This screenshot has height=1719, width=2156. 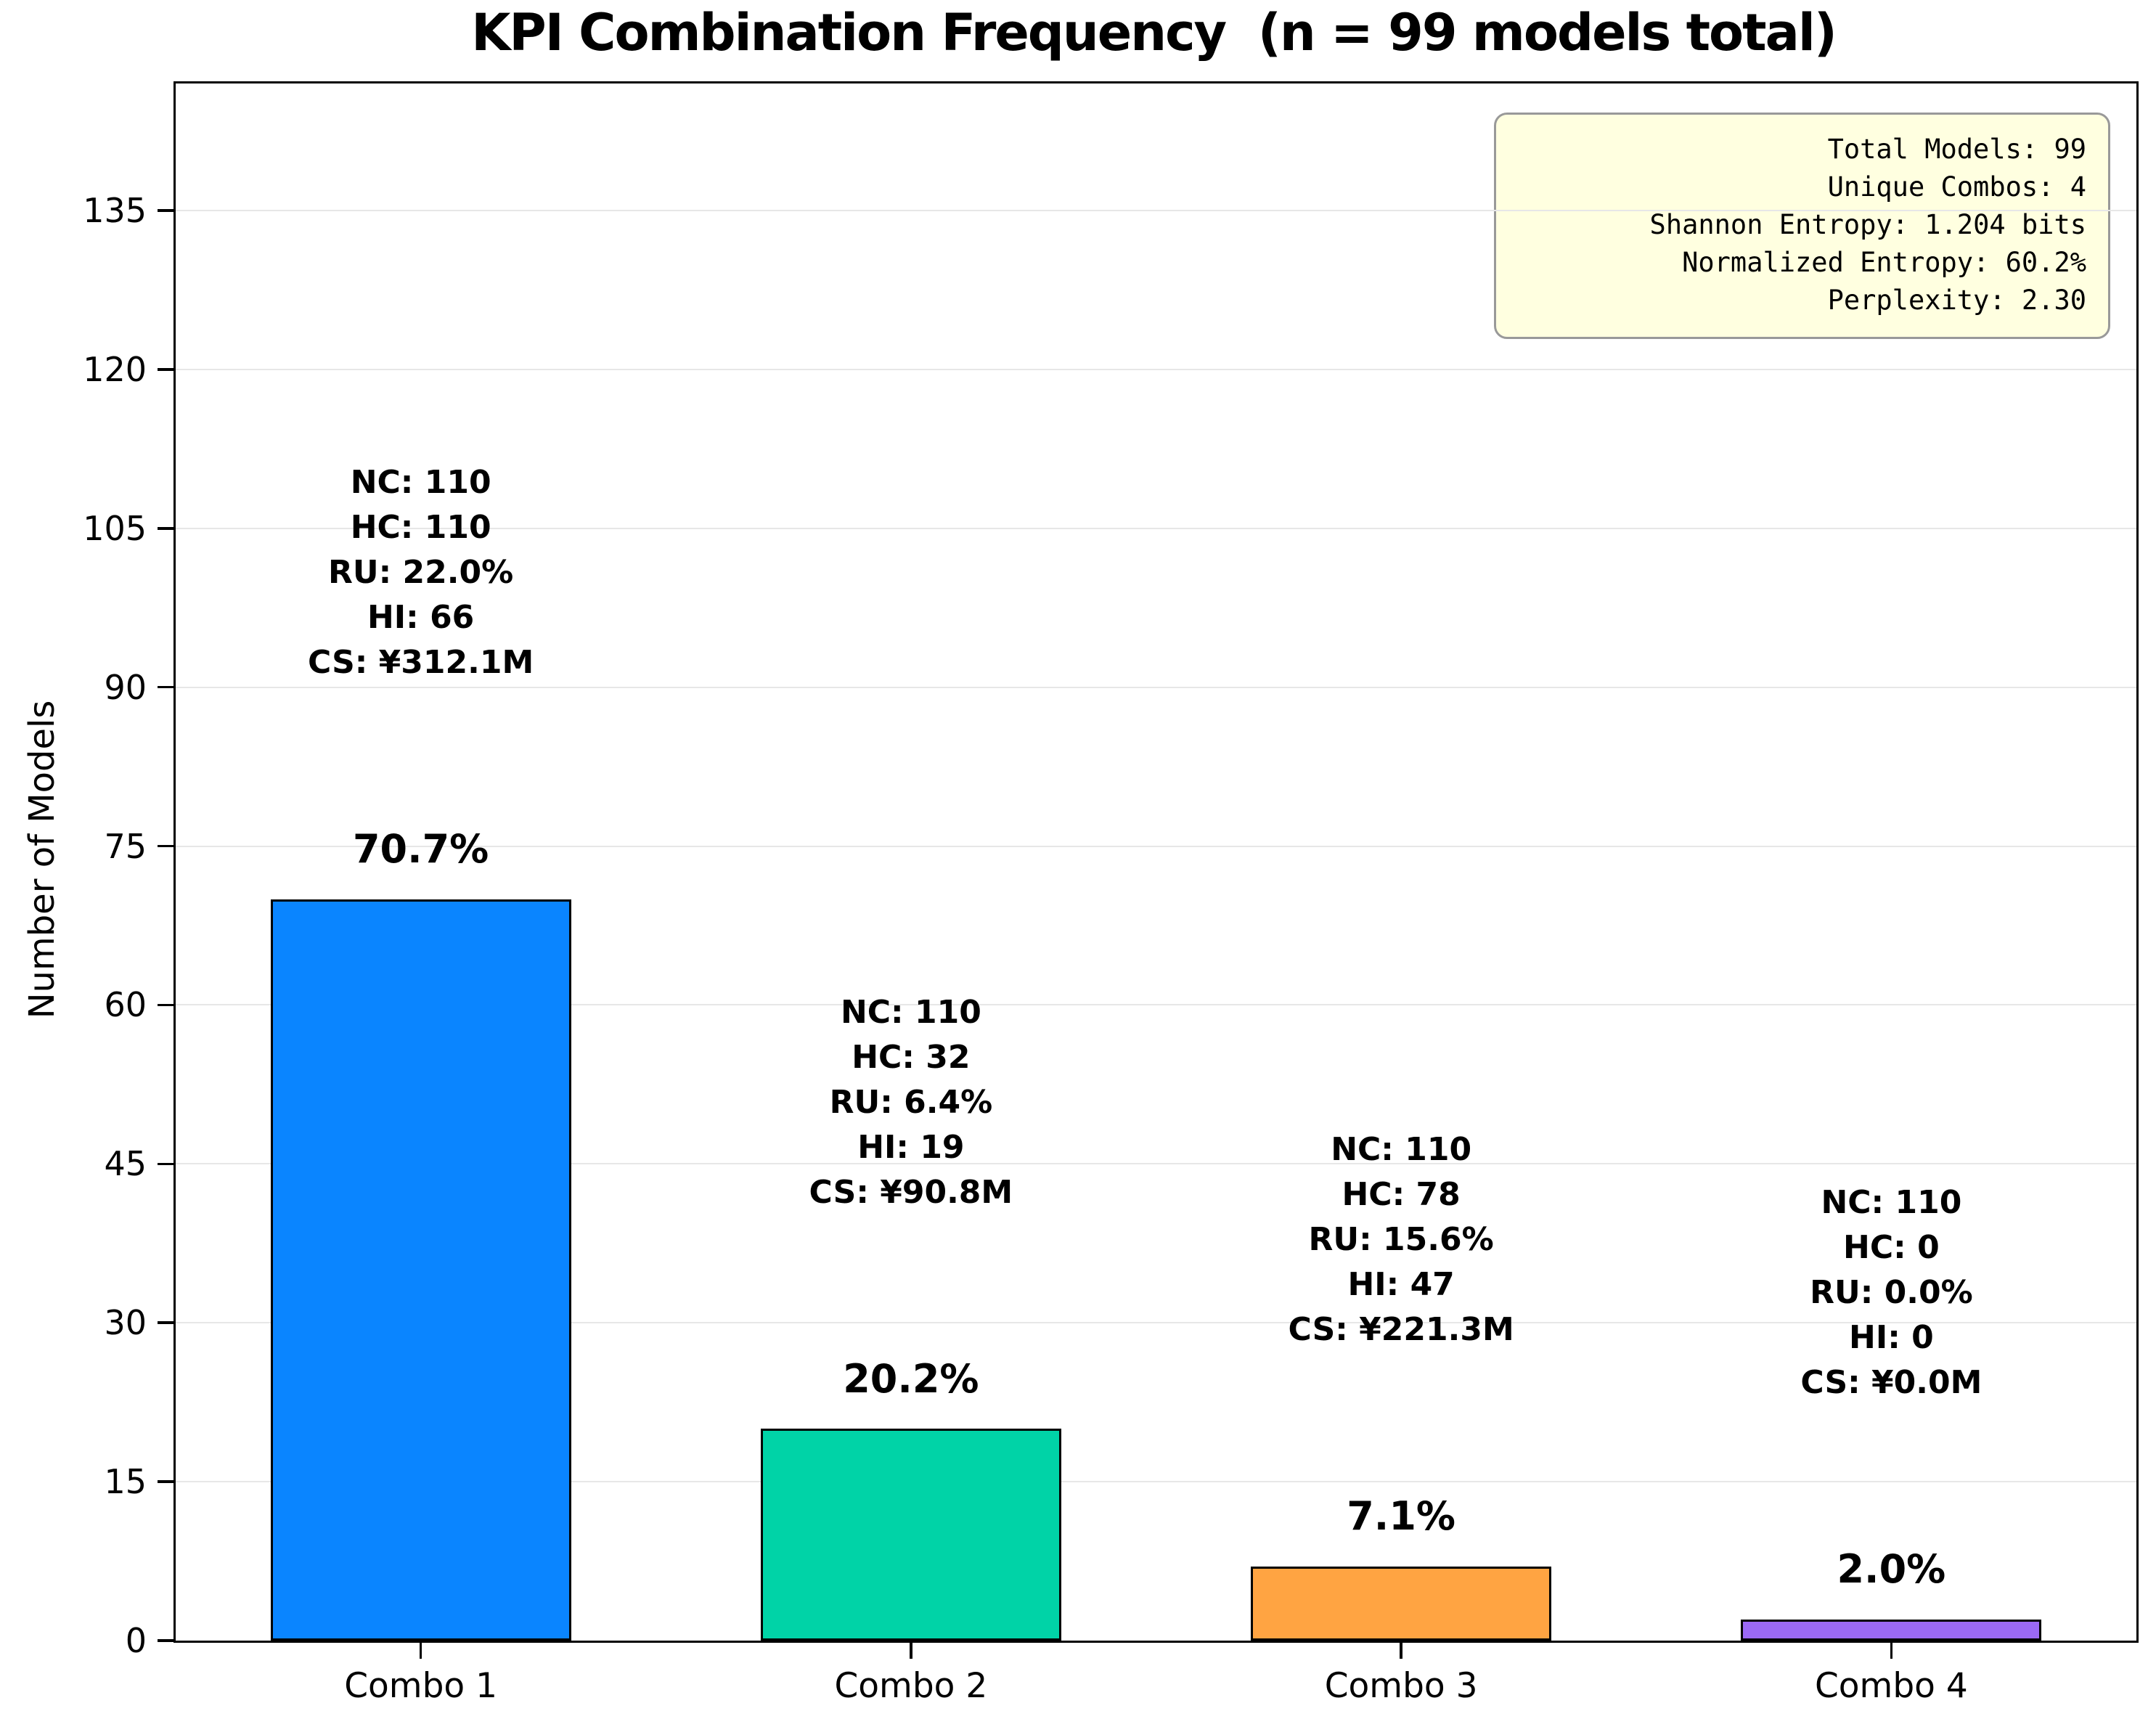 What do you see at coordinates (1892, 1383) in the screenshot?
I see `kpi-annotation-line: CS: ¥0.0M` at bounding box center [1892, 1383].